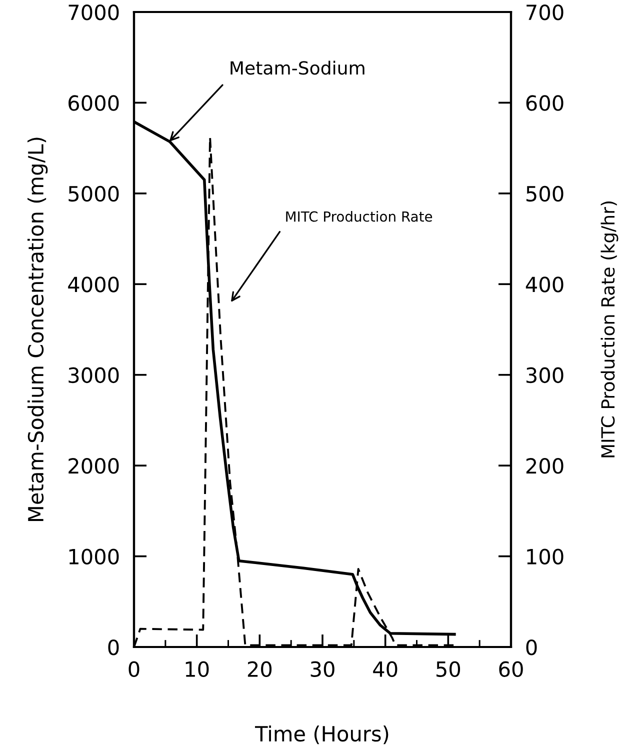 The image size is (644, 747). Describe the element at coordinates (609, 330) in the screenshot. I see `y2-axis-title: MITC Production Rate (kg/hr)` at that location.